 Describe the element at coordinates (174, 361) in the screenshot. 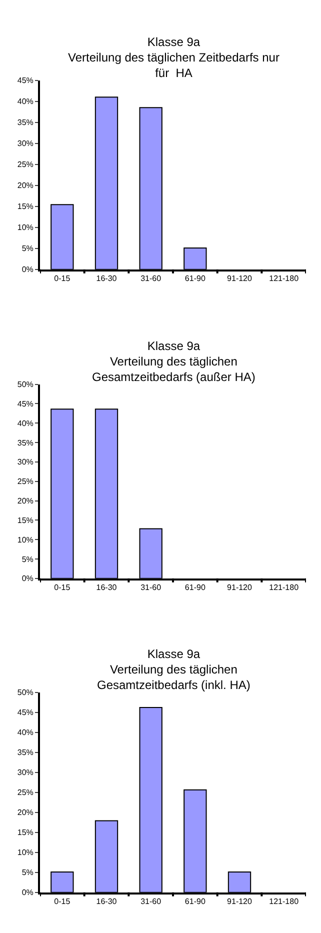

I see `chart-title: Klasse 9a Verteilung des täglichen Gesamtzeitbedarfs (außer HA)` at that location.